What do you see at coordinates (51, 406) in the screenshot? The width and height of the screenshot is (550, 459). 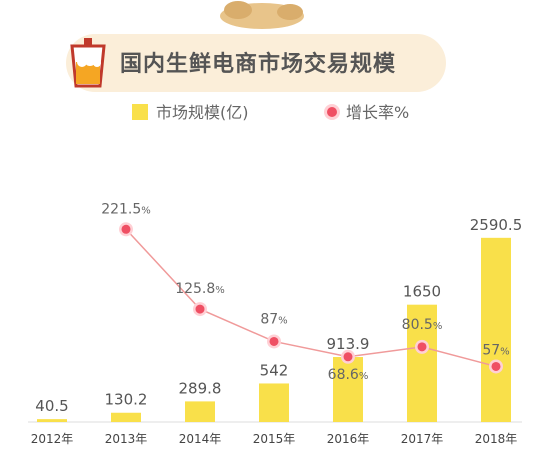 I see `bar-value-label-0: 40.5` at bounding box center [51, 406].